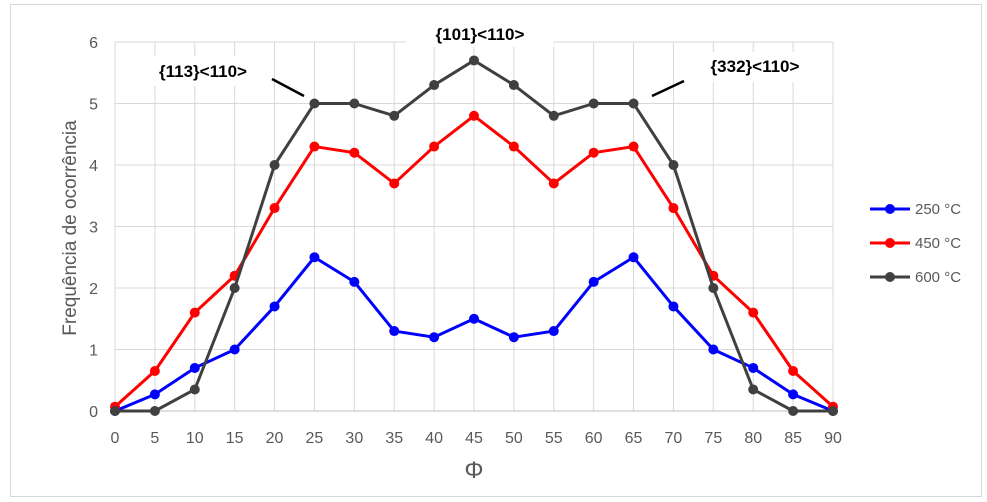 The width and height of the screenshot is (987, 502). What do you see at coordinates (938, 243) in the screenshot?
I see `legend-label-1: 450 °C` at bounding box center [938, 243].